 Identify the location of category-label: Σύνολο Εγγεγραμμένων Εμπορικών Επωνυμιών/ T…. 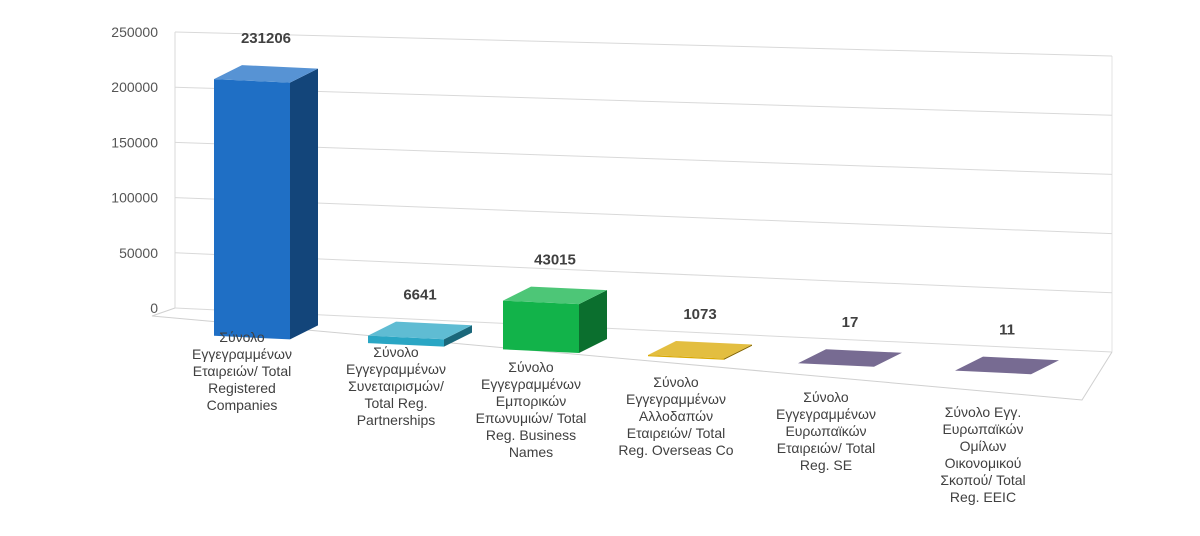
(531, 409).